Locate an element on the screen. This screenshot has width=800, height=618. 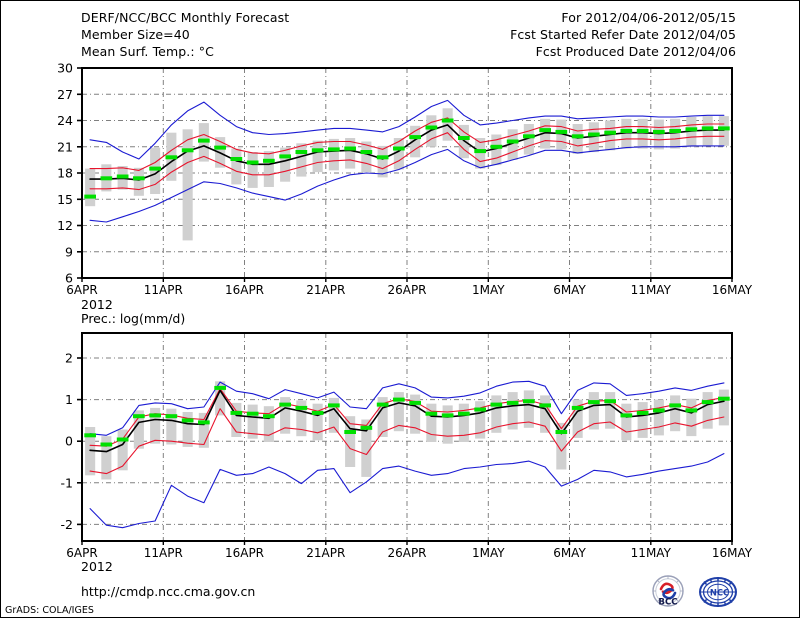
y-axis-tick-label: 9 is located at coordinates (69, 251).